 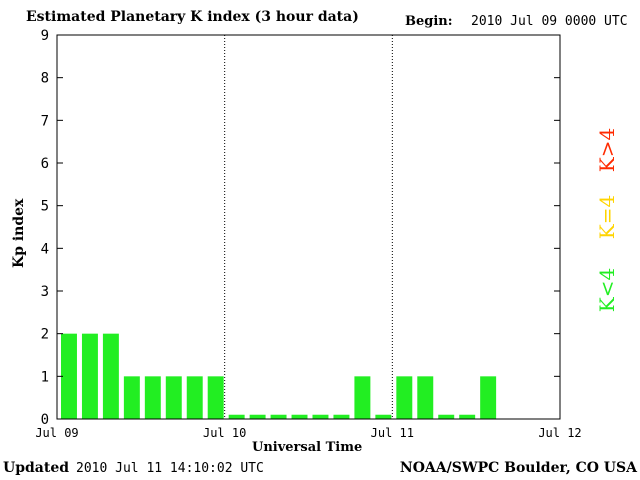 I want to click on updated-label: Updated, so click(x=36, y=468).